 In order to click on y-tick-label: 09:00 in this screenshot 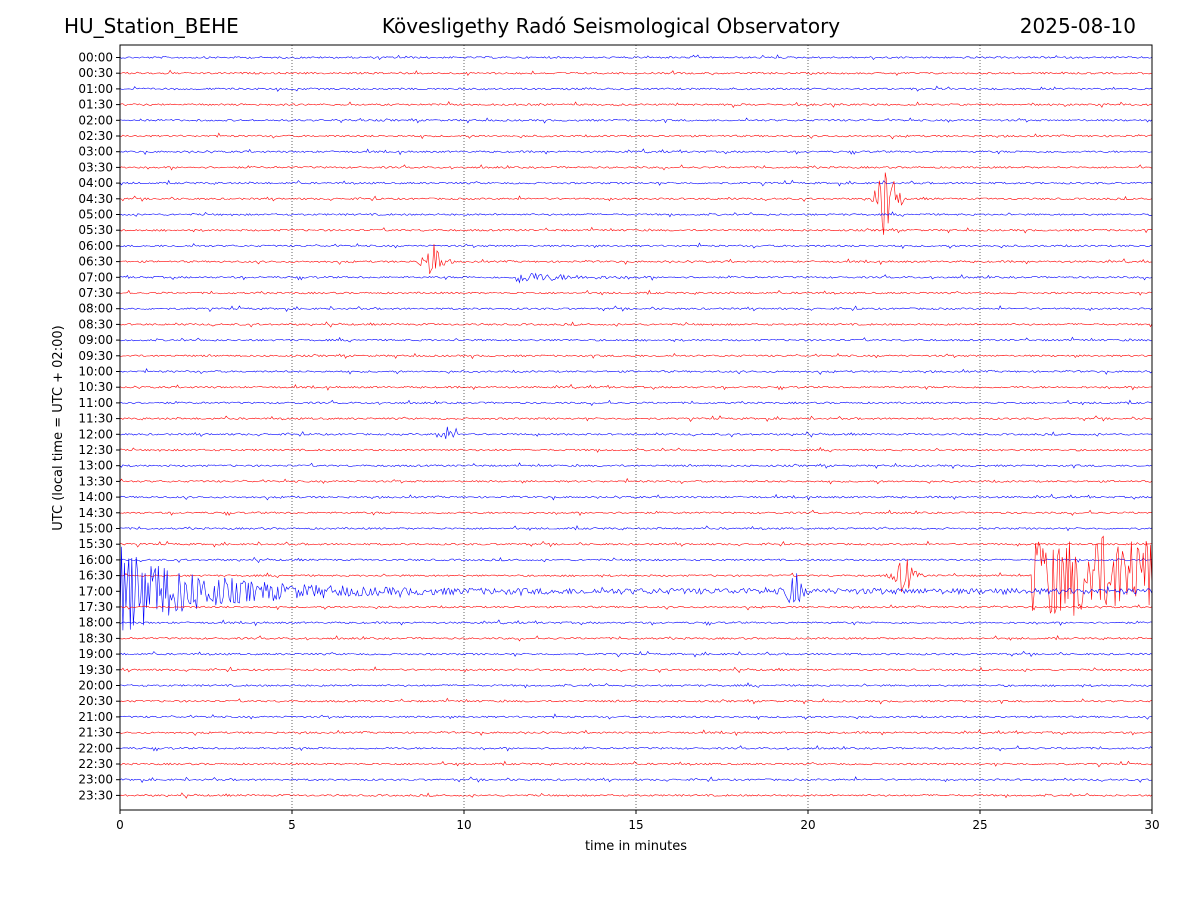, I will do `click(95, 340)`.